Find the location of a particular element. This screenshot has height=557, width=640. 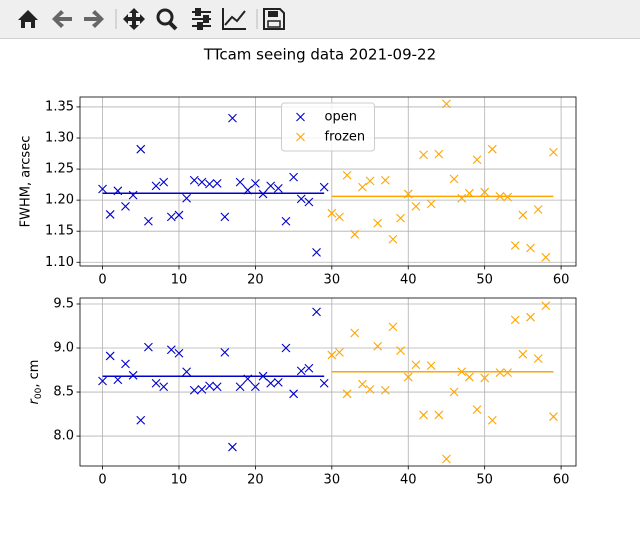

y-label-unit: , cm is located at coordinates (34, 374).